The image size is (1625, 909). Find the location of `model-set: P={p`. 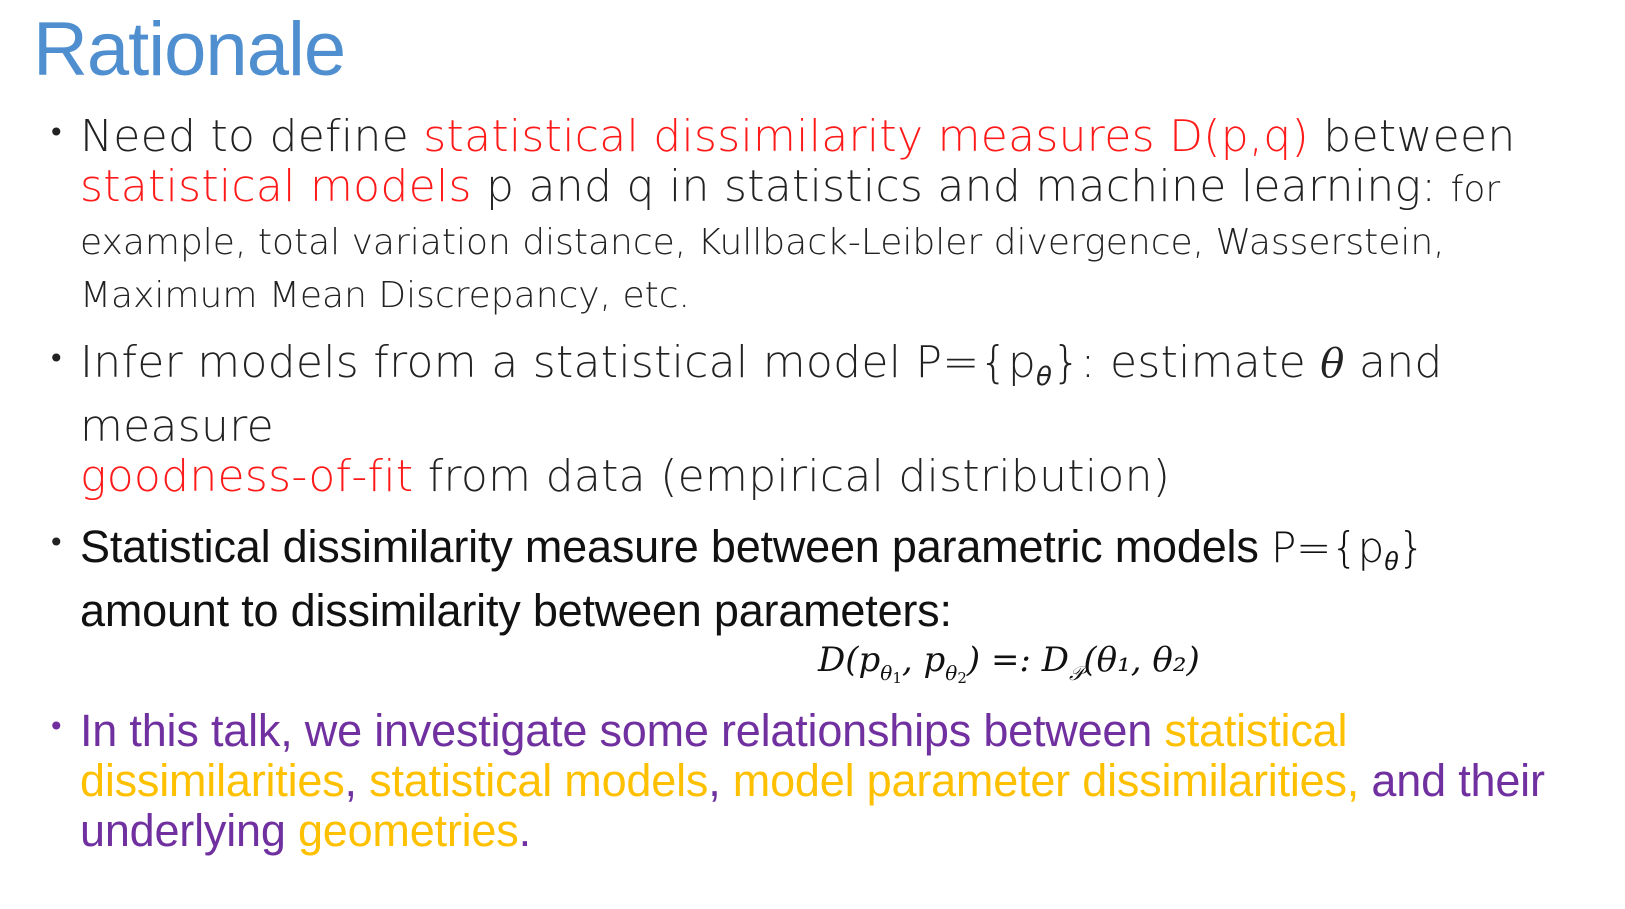

model-set: P={p is located at coordinates (1327, 547).